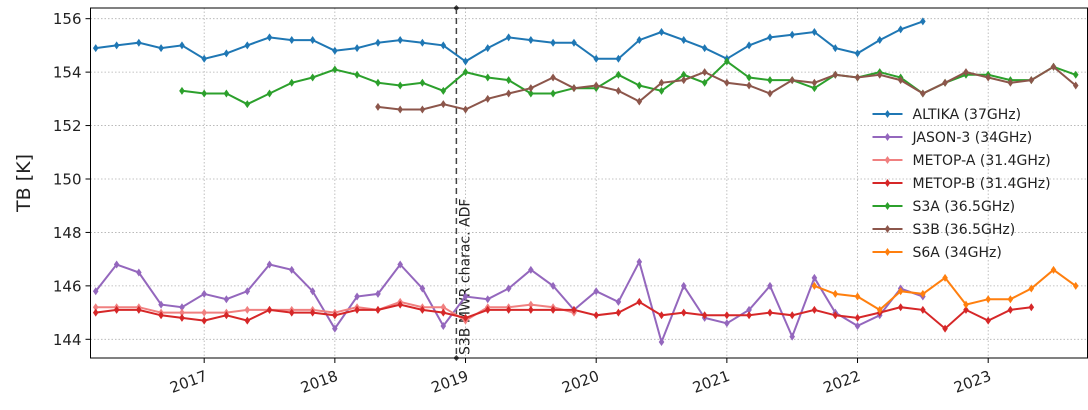 Image resolution: width=1088 pixels, height=410 pixels. I want to click on y-tick-label: 144, so click(67, 340).